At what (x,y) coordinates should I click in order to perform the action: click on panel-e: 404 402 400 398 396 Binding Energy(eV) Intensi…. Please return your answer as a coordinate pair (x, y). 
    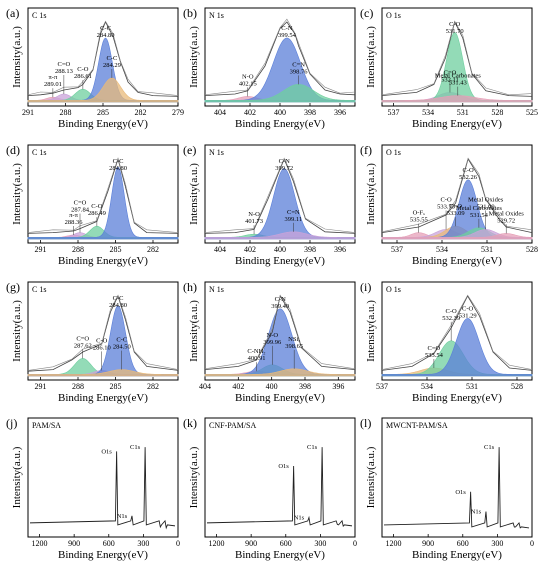
    Looking at the image, I should click on (269, 205).